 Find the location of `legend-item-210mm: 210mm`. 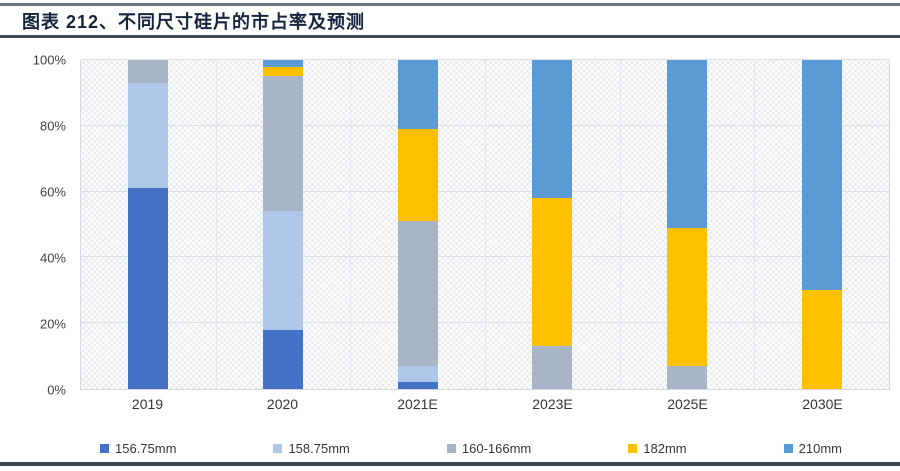

legend-item-210mm: 210mm is located at coordinates (812, 448).